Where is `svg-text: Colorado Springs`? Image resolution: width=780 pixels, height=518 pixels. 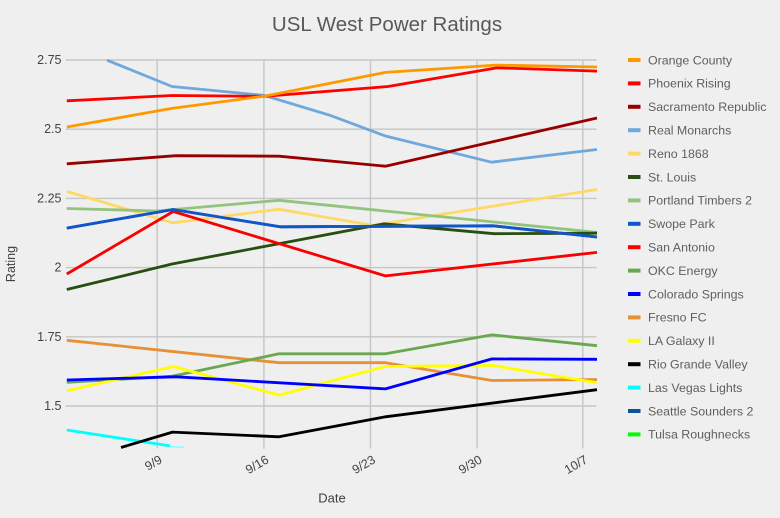
svg-text: Colorado Springs is located at coordinates (696, 294).